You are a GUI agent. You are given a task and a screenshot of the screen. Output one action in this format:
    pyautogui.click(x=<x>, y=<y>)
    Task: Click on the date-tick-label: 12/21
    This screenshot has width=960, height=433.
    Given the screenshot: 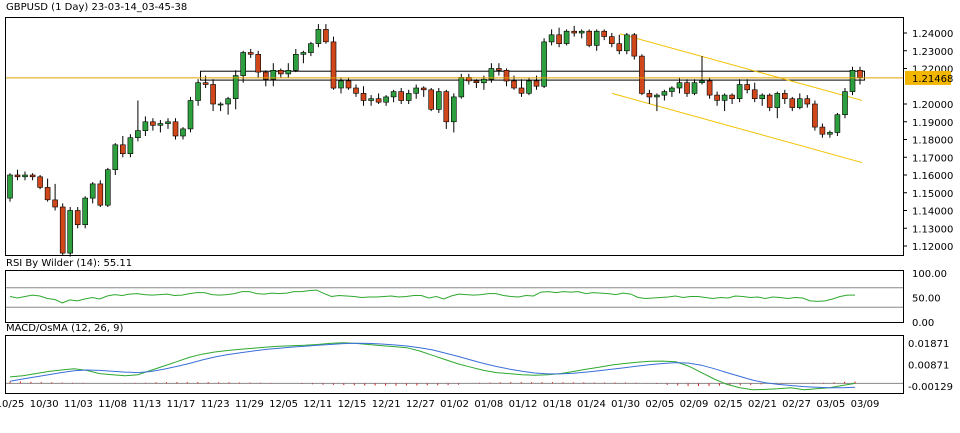 What is the action you would take?
    pyautogui.click(x=386, y=404)
    